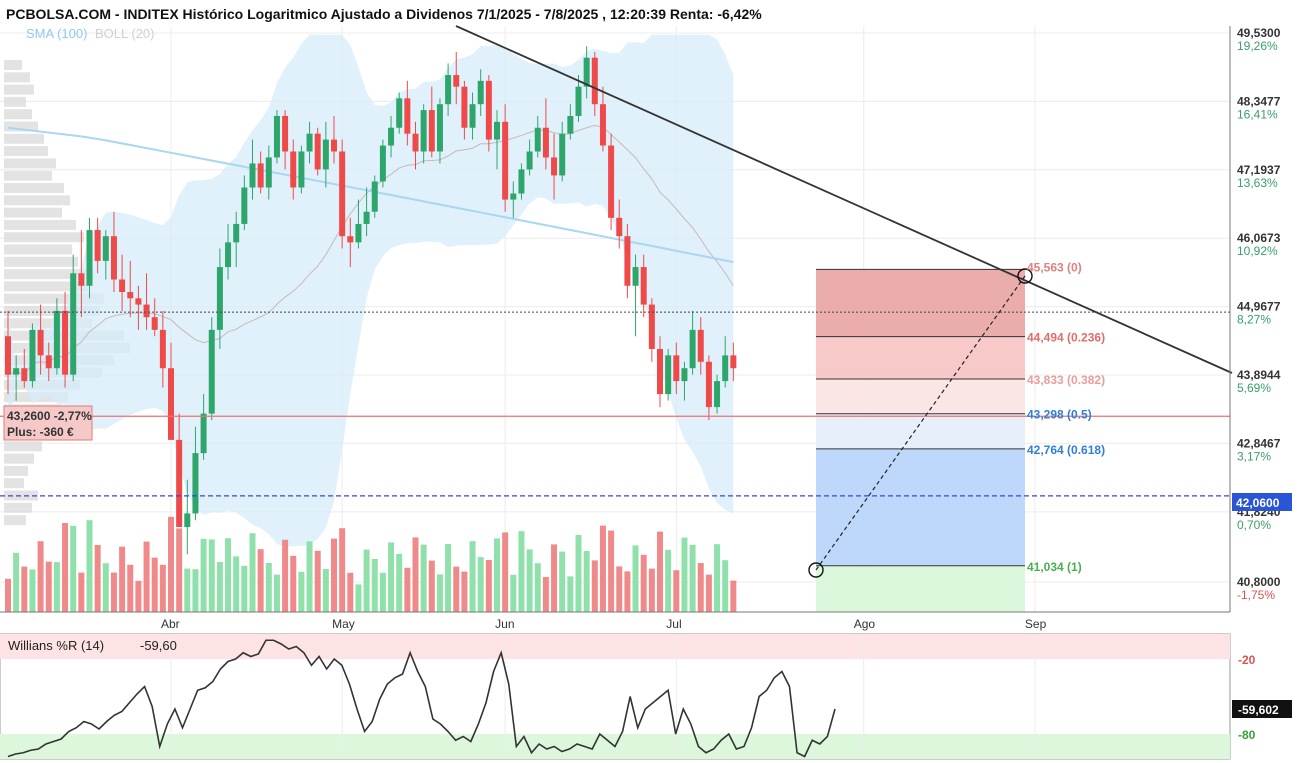  Describe the element at coordinates (1025, 276) in the screenshot. I see `fib-anchor-high` at that location.